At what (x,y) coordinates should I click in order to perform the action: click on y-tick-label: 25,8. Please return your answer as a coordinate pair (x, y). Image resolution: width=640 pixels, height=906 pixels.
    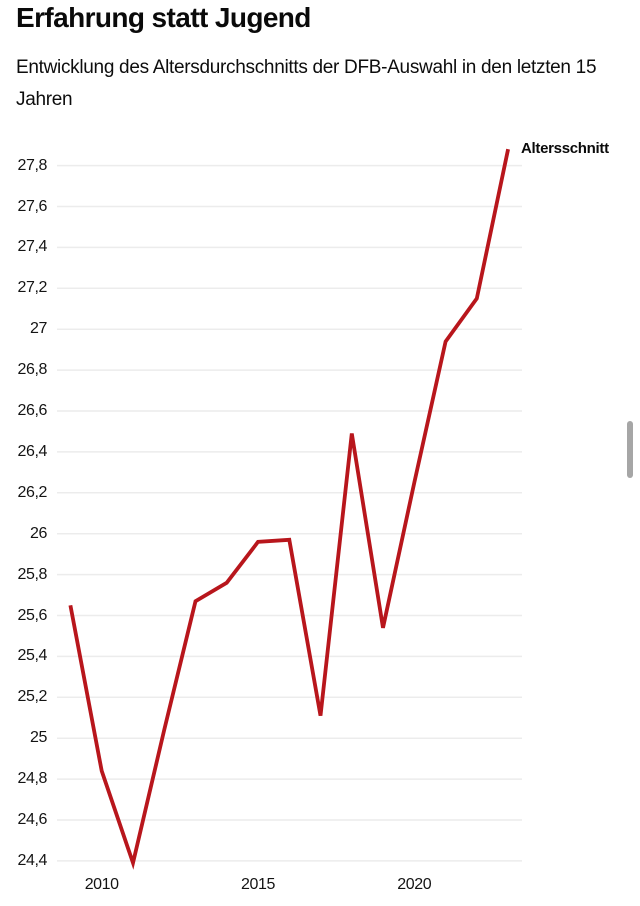
    Looking at the image, I should click on (32, 574).